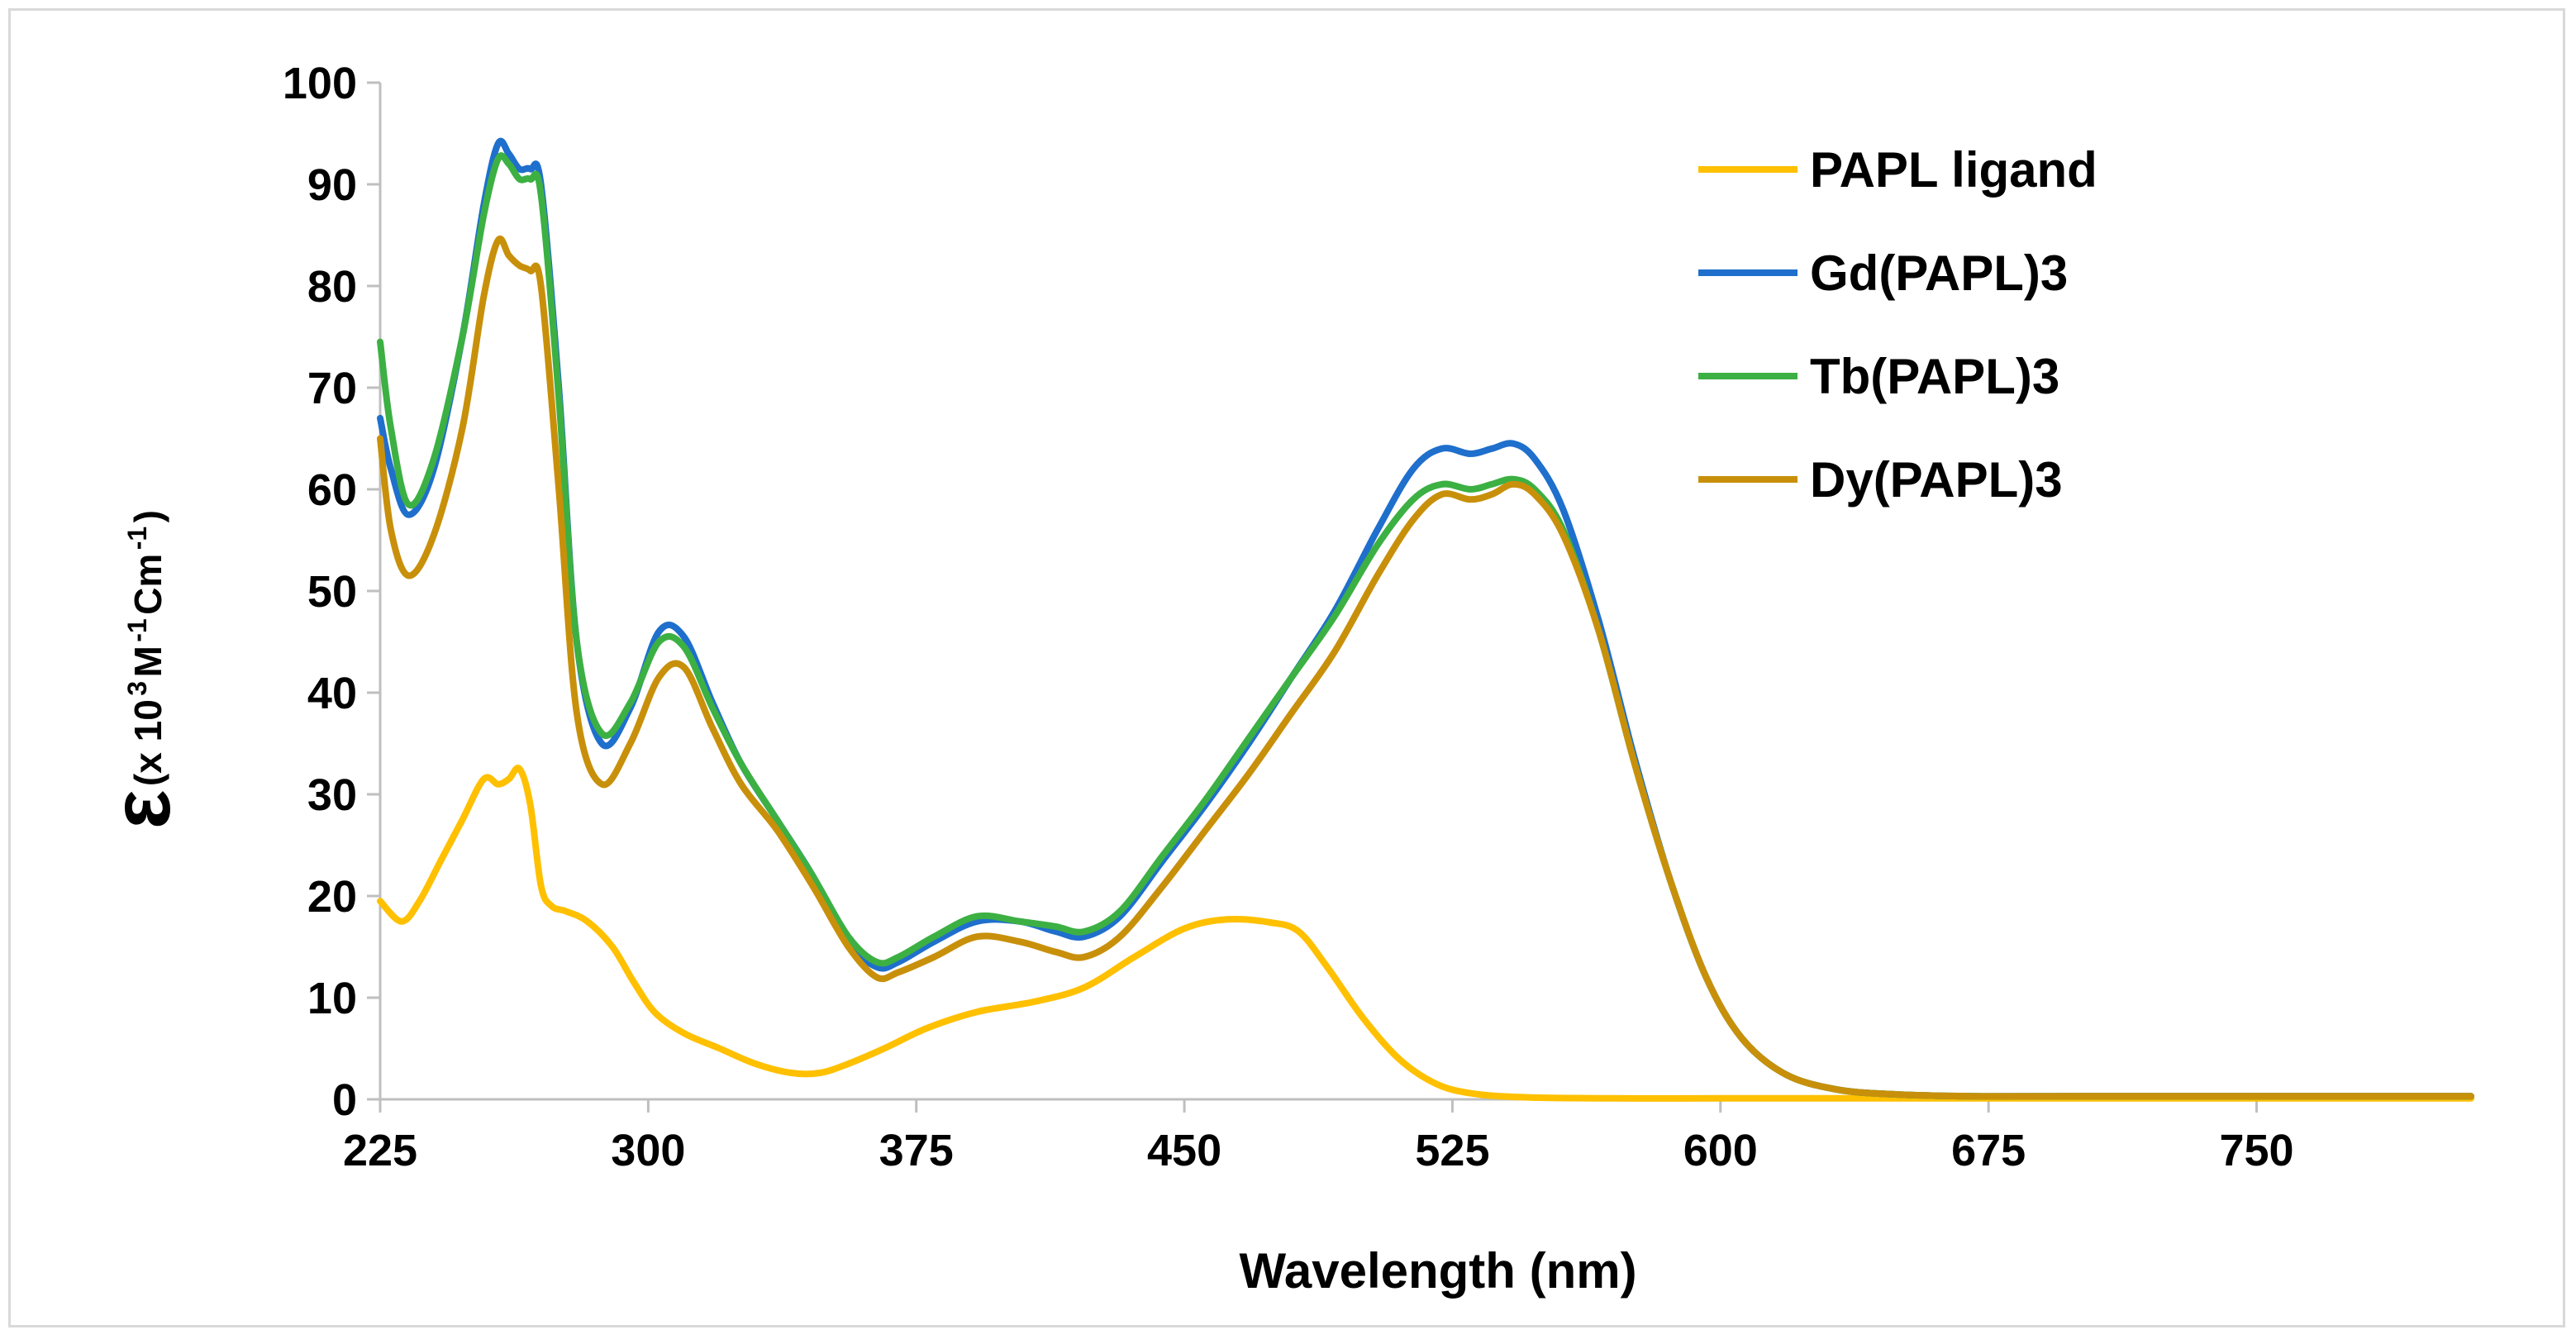  Describe the element at coordinates (1989, 1150) in the screenshot. I see `x-tick-label: 675` at that location.